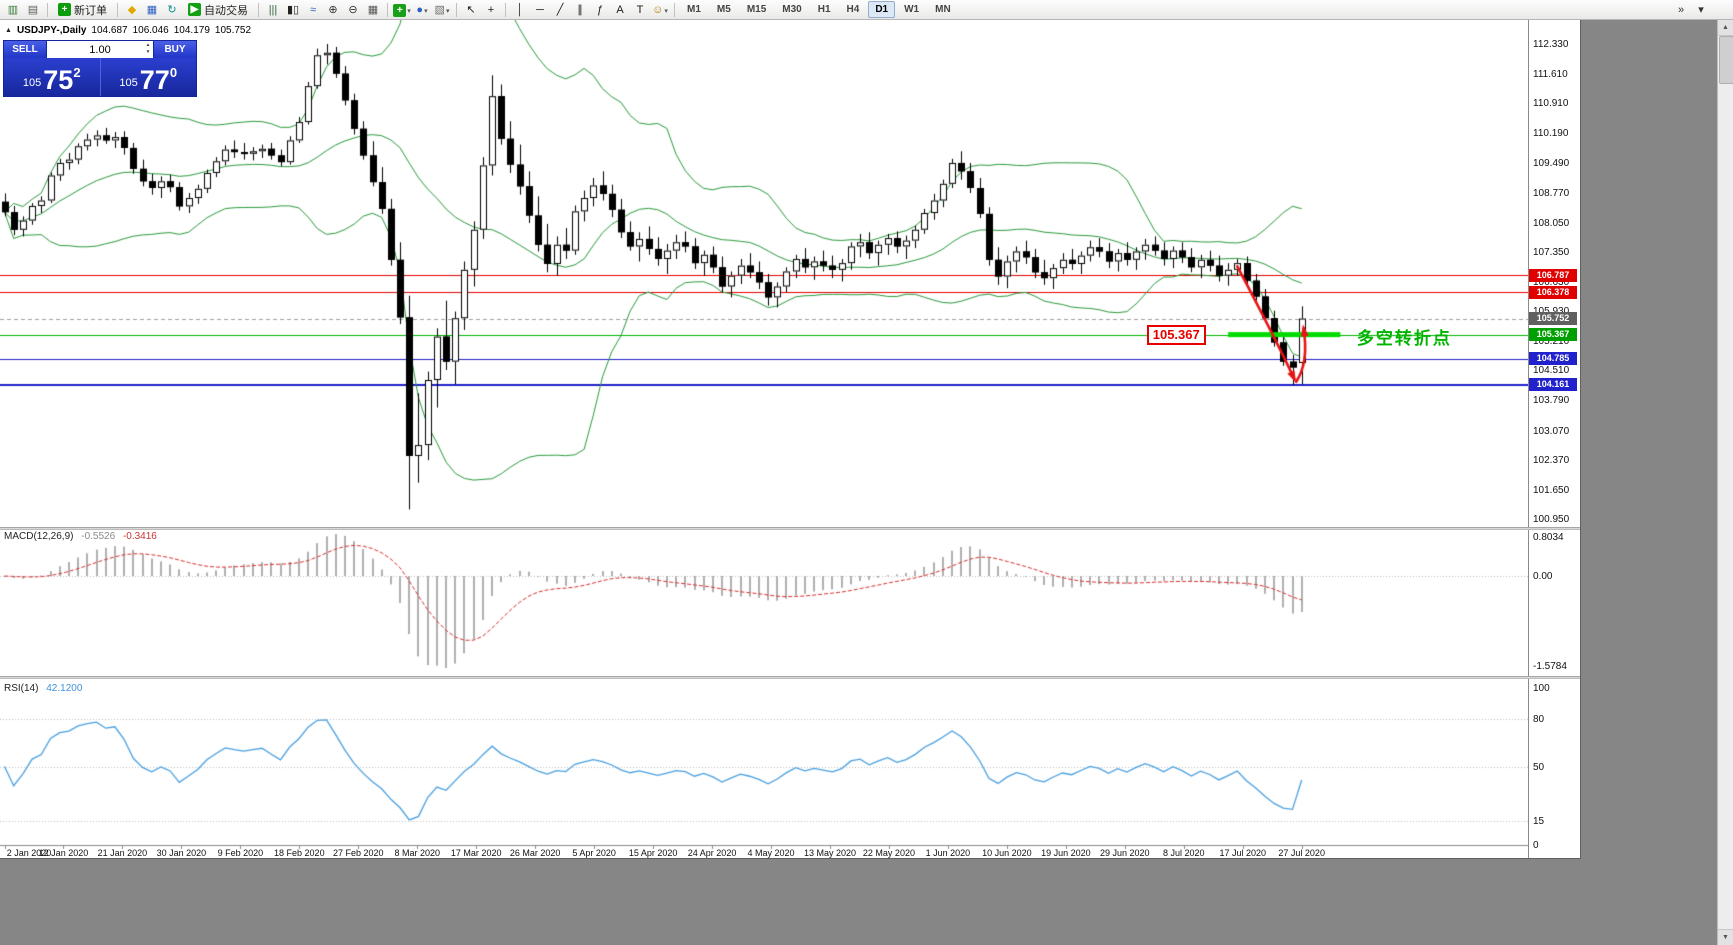  I want to click on rsi-indicator-label: RSI(14) 42.1200, so click(43, 688).